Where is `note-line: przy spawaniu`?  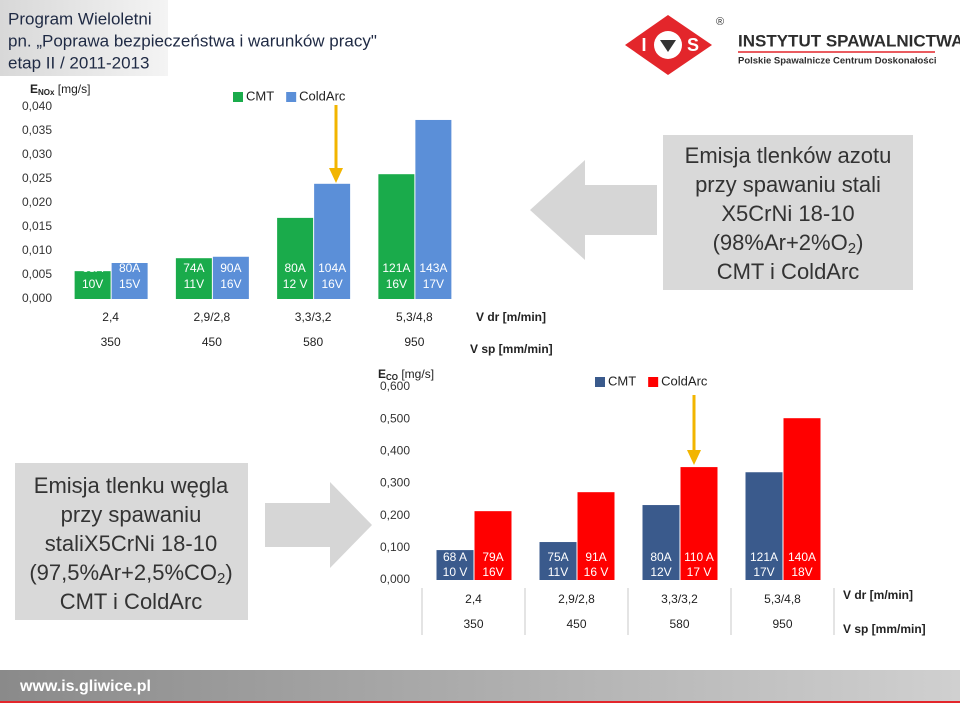
note-line: przy spawaniu is located at coordinates (131, 514).